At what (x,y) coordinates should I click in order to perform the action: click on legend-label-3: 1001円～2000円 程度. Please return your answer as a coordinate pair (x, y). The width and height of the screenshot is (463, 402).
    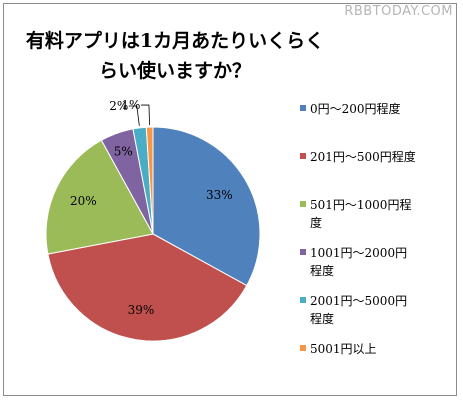
    Looking at the image, I should click on (379, 262).